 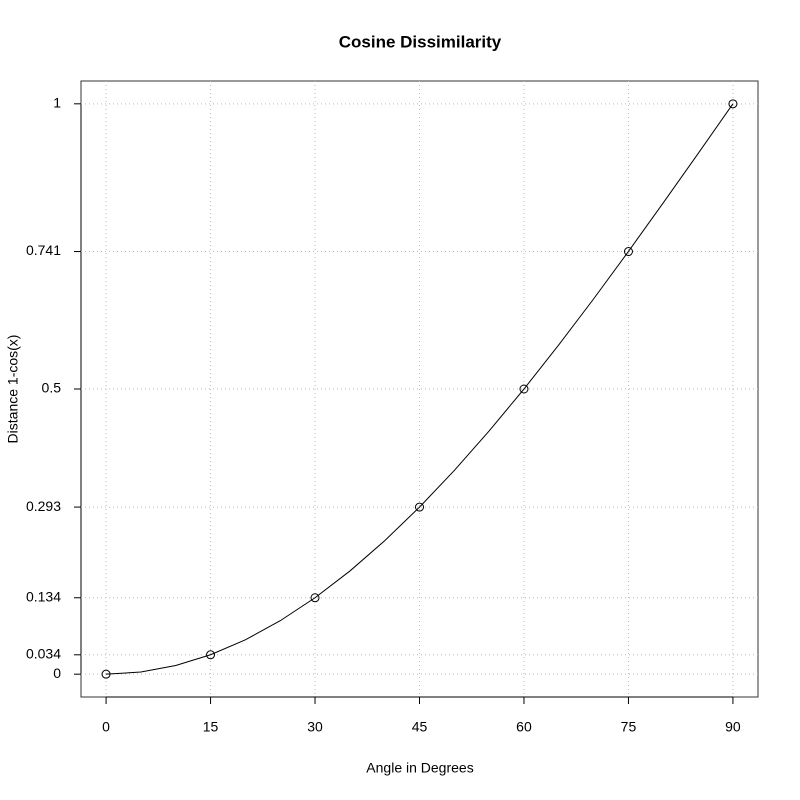 I want to click on y-tick-label: 1, so click(x=57, y=103).